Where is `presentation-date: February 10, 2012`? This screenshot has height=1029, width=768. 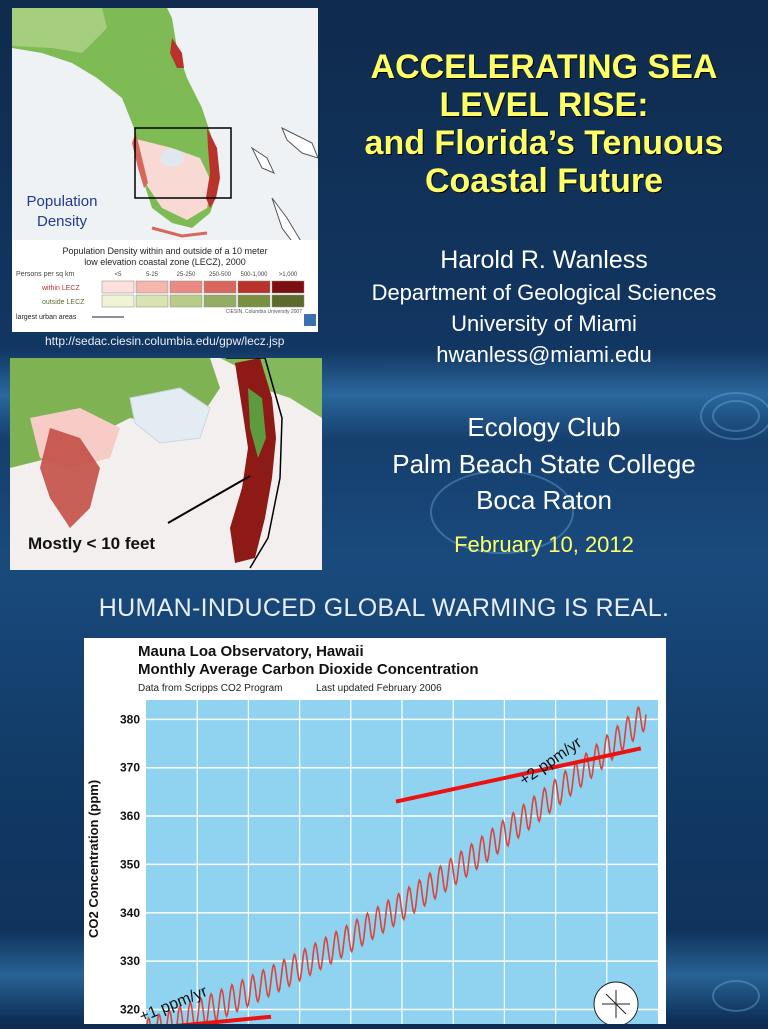
presentation-date: February 10, 2012 is located at coordinates (544, 544).